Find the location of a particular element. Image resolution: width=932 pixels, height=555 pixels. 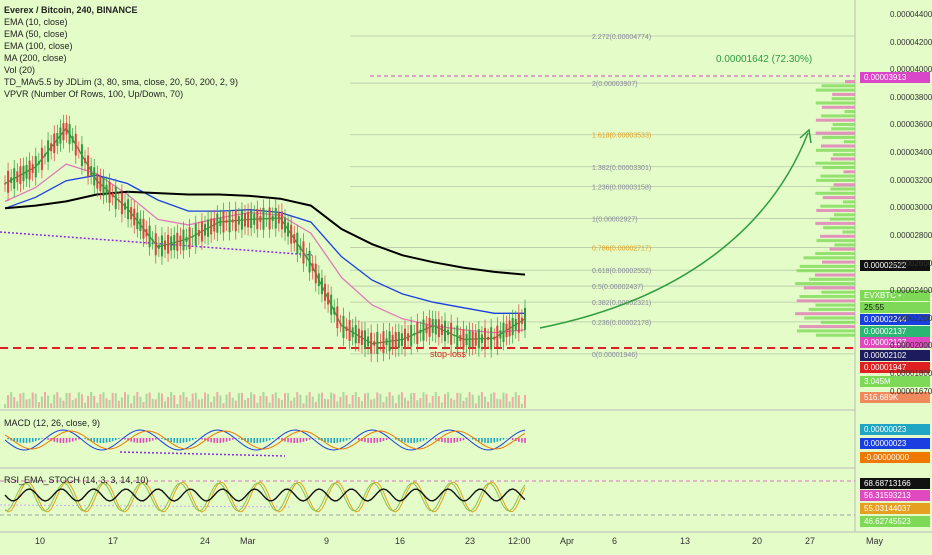

fib-label: 1.382(0.00003301) is located at coordinates (621, 168).